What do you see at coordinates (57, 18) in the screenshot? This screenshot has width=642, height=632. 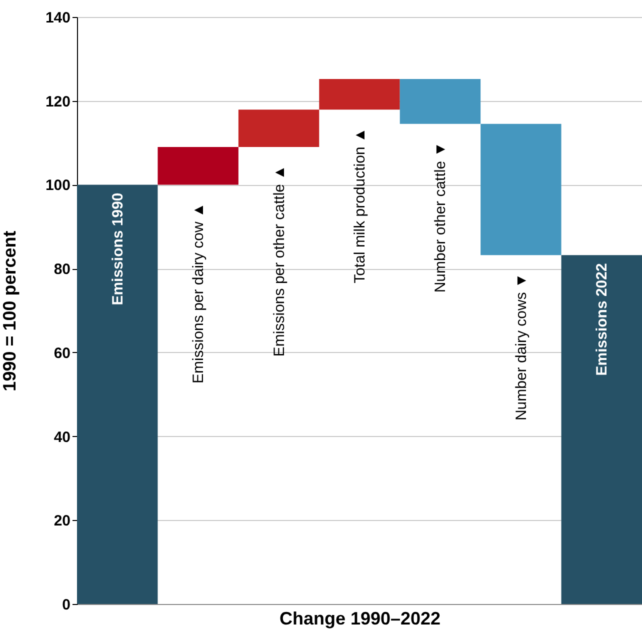 I see `y-tick-label: 140` at bounding box center [57, 18].